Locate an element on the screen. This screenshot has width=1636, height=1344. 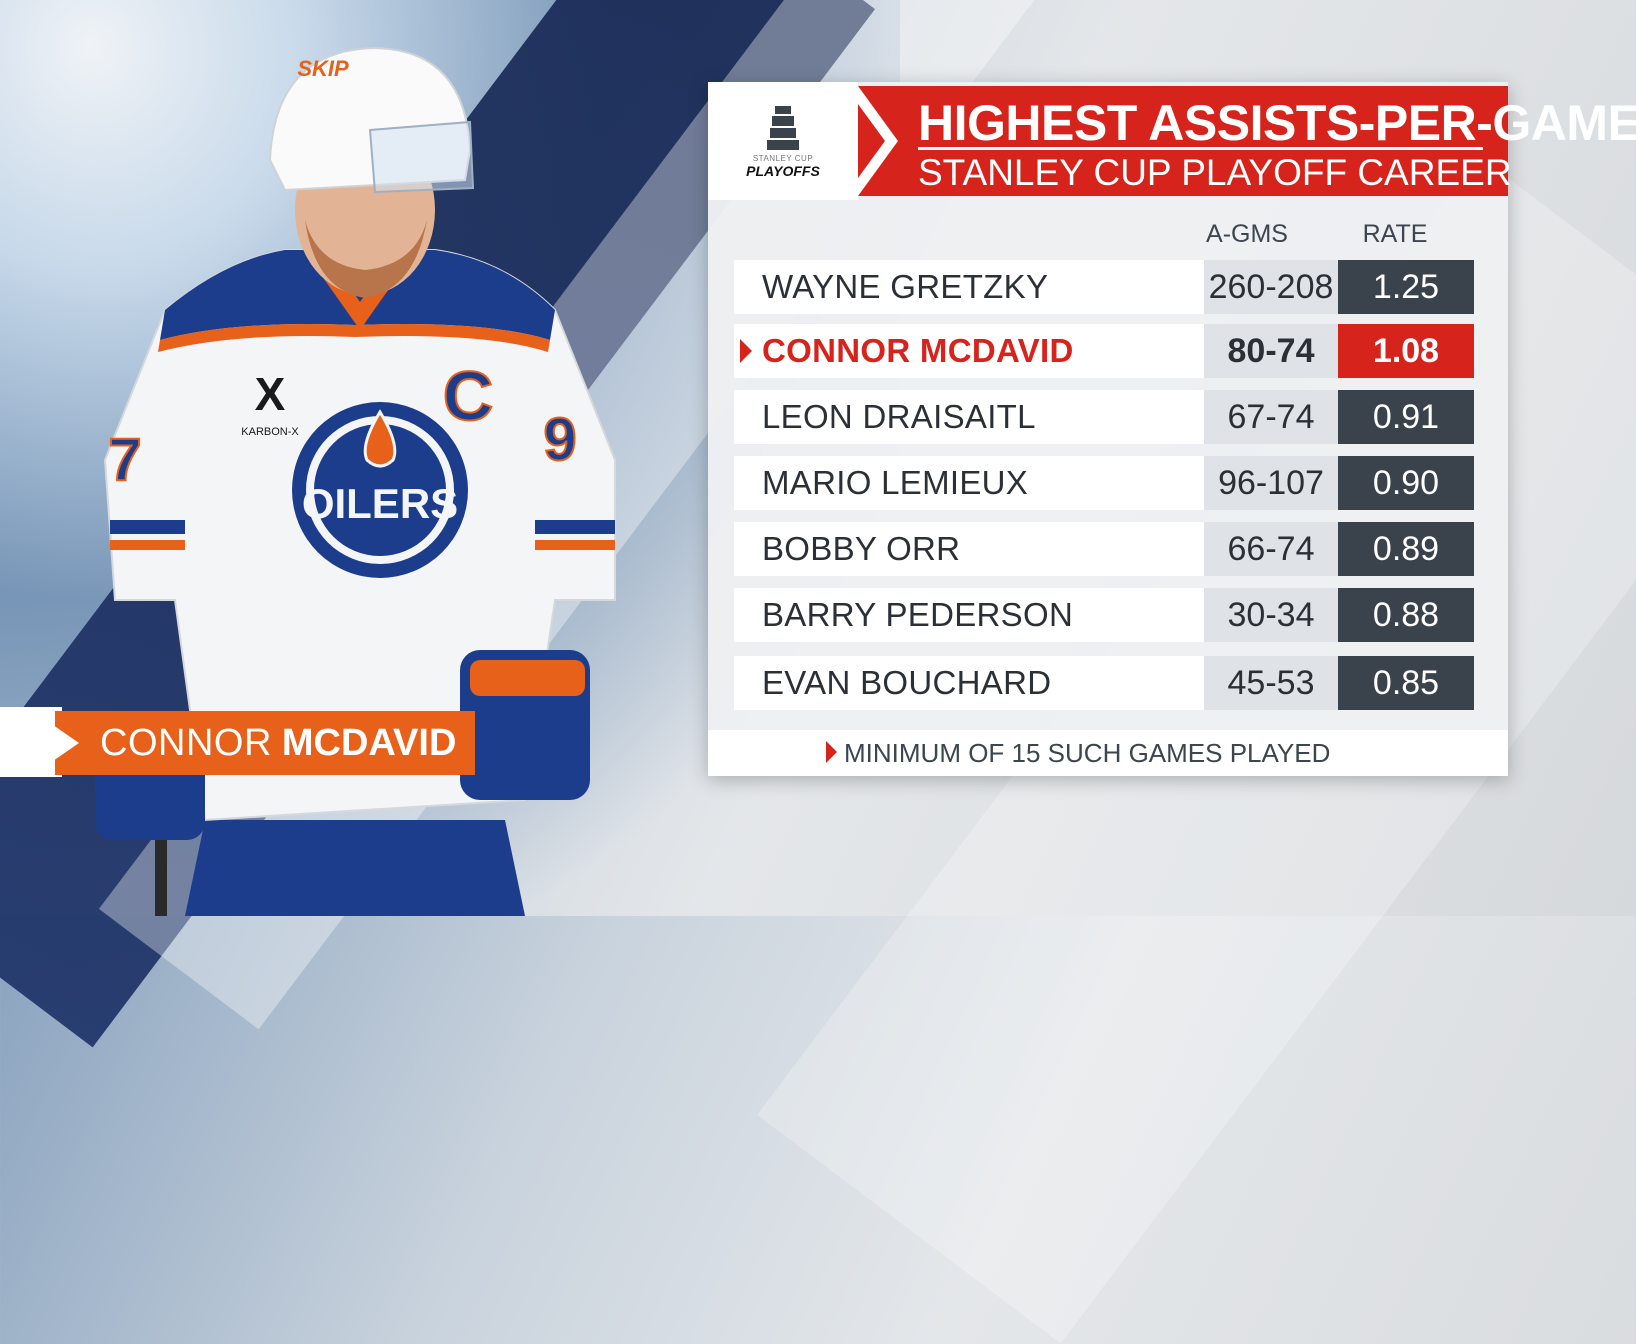
nameplate-last-name: MCDAVID is located at coordinates (369, 742).